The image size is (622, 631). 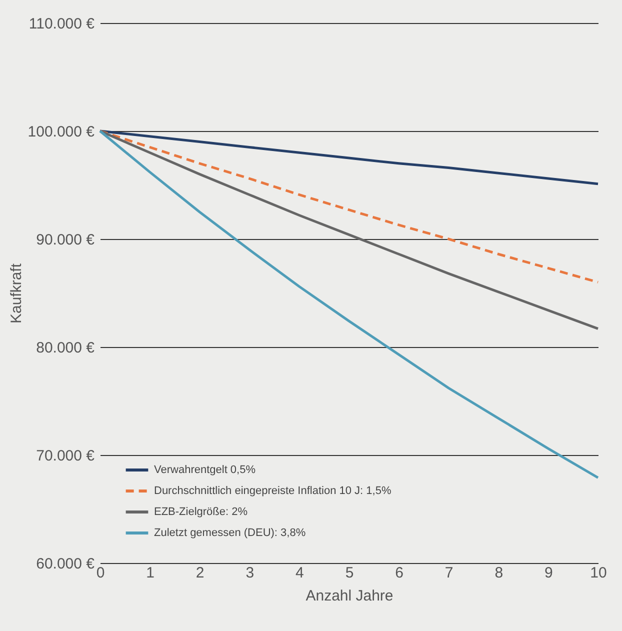 I want to click on legend-label: Zuletzt gemessen (DEU): 3,8%, so click(x=230, y=533).